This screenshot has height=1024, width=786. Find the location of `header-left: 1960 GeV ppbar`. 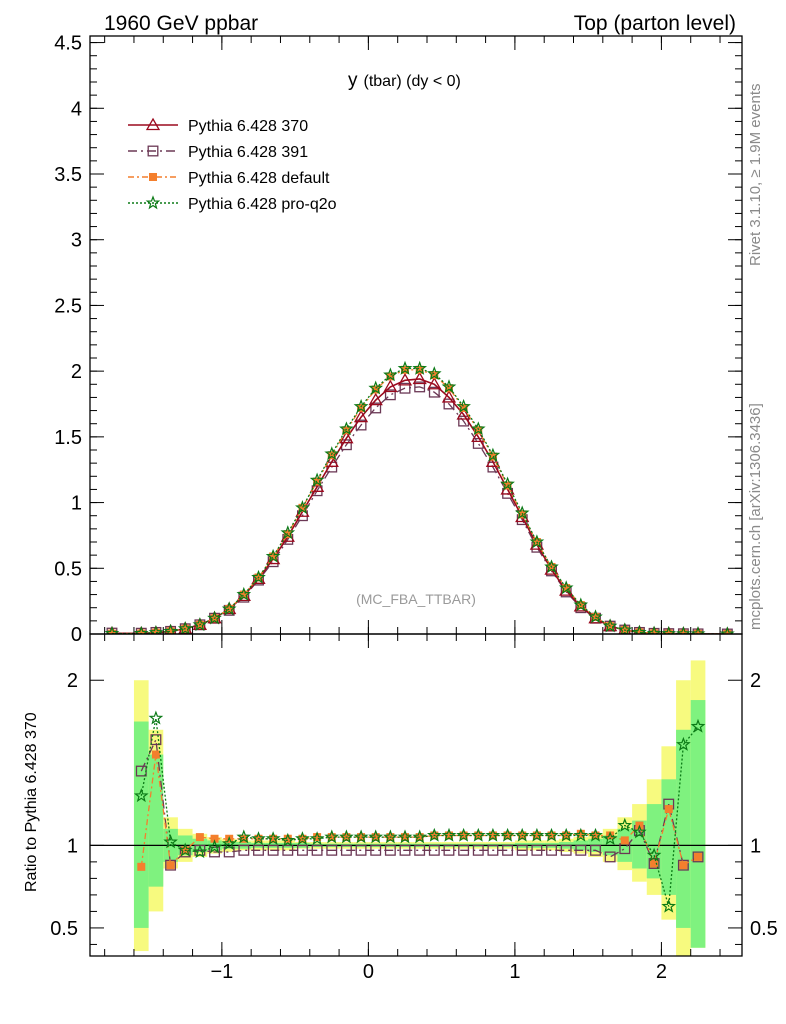

header-left: 1960 GeV ppbar is located at coordinates (181, 23).